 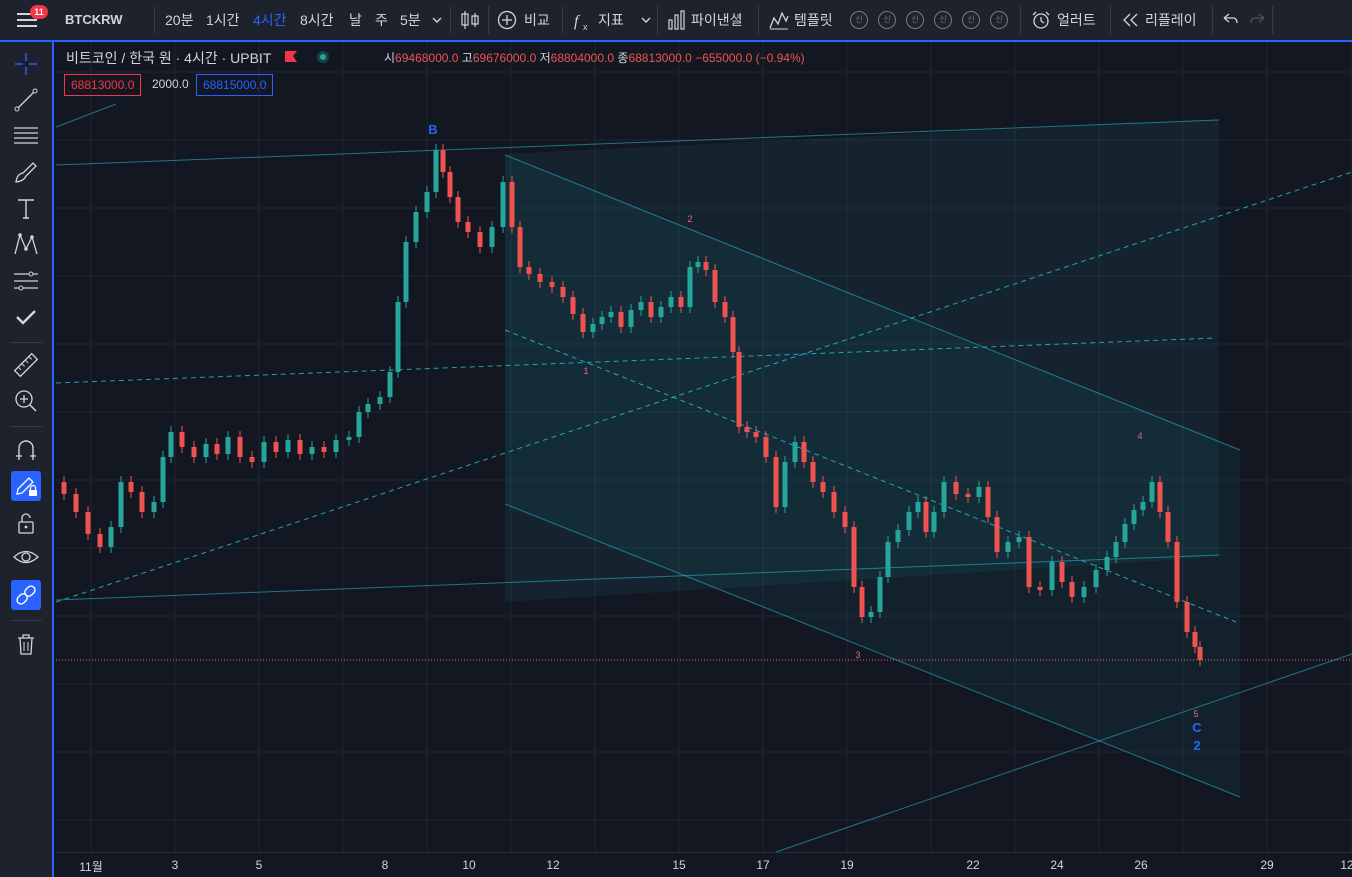 I want to click on text-icon, so click(x=26, y=209).